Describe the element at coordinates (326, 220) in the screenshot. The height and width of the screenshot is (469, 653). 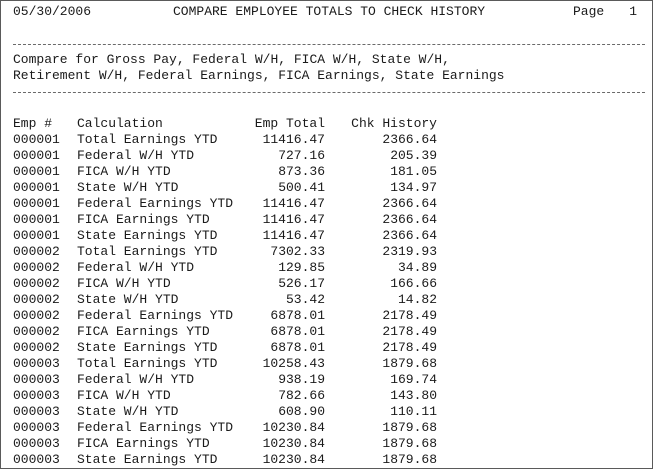
I see `table-row: 000001 FICA Earnings YTD 11416.47 2366.64` at that location.